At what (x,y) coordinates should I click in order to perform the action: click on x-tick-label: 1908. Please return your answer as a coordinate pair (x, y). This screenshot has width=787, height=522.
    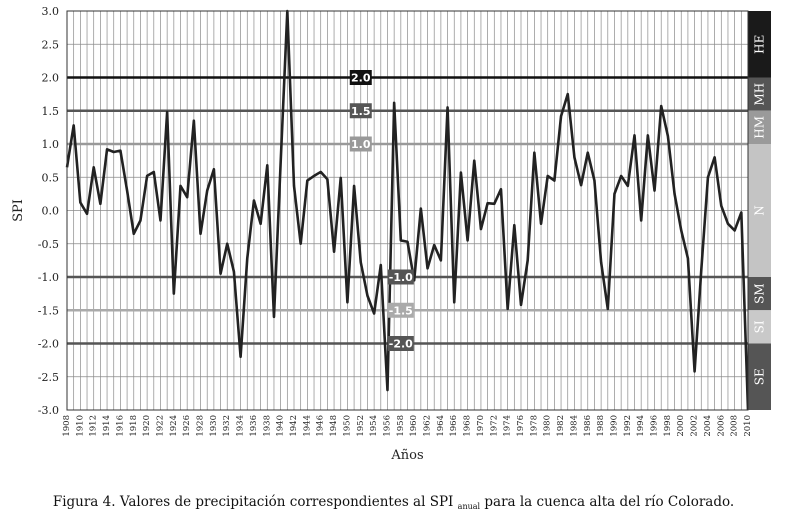
    Looking at the image, I should click on (67, 426).